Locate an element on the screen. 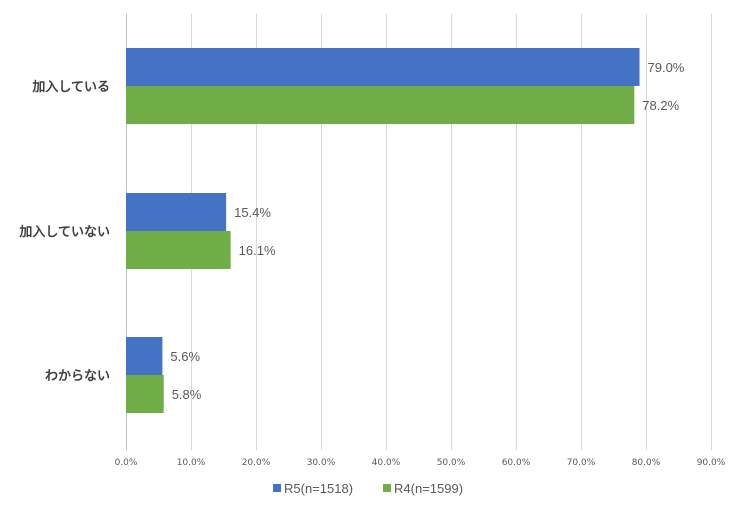  data-label: 5.8% is located at coordinates (187, 394).